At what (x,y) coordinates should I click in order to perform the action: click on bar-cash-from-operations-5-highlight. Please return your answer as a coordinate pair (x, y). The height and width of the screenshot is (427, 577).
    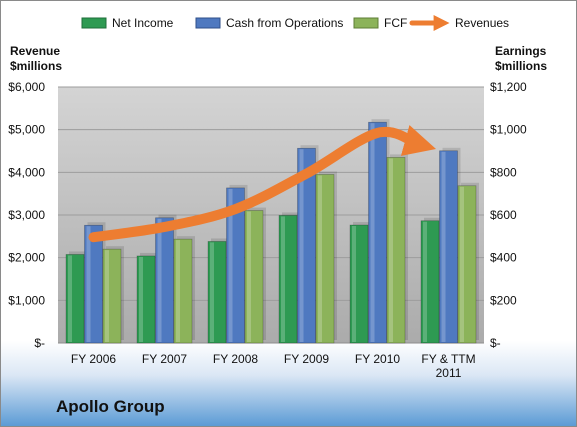
    Looking at the image, I should click on (443, 246).